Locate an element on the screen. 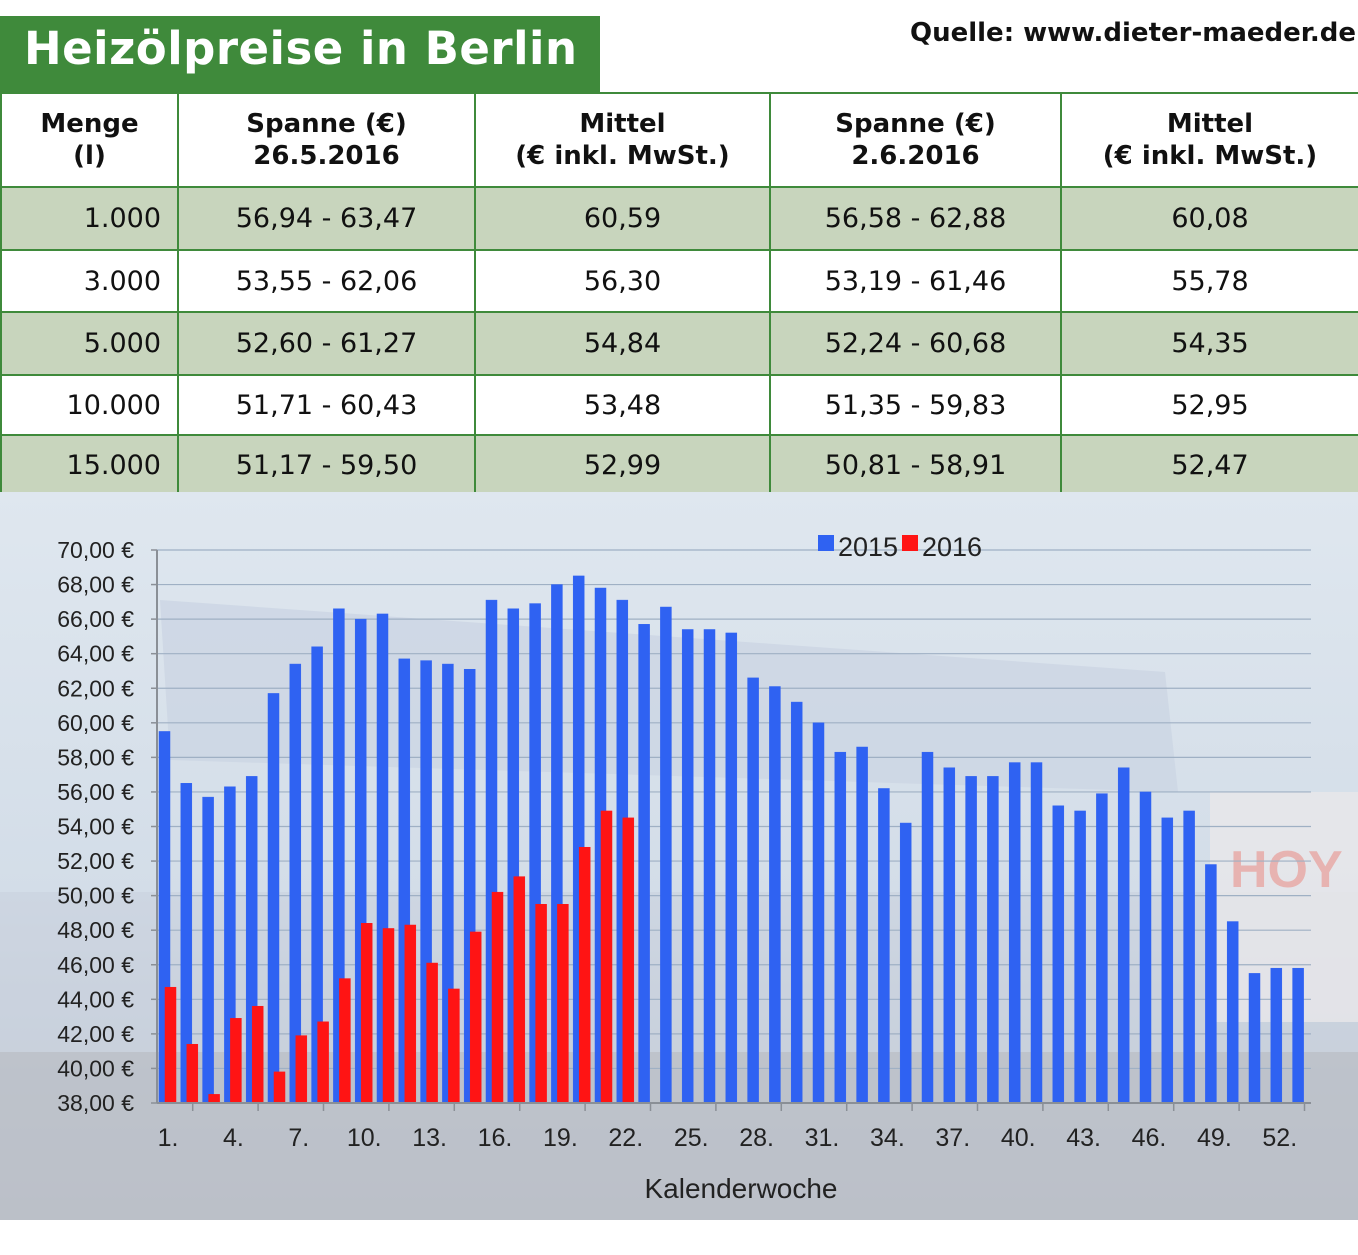  y-tick-label: 42,00 € is located at coordinates (95, 1034).